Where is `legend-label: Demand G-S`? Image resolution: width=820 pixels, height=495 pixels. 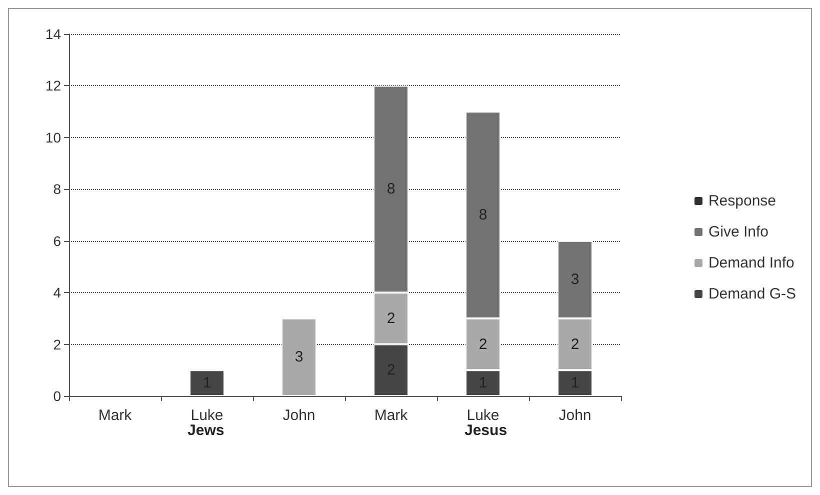
legend-label: Demand G-S is located at coordinates (752, 294).